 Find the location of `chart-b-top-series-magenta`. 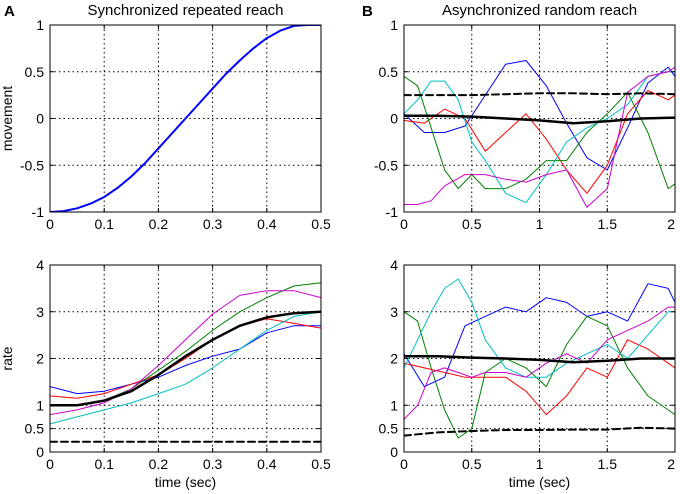

chart-b-top-series-magenta is located at coordinates (539, 137).